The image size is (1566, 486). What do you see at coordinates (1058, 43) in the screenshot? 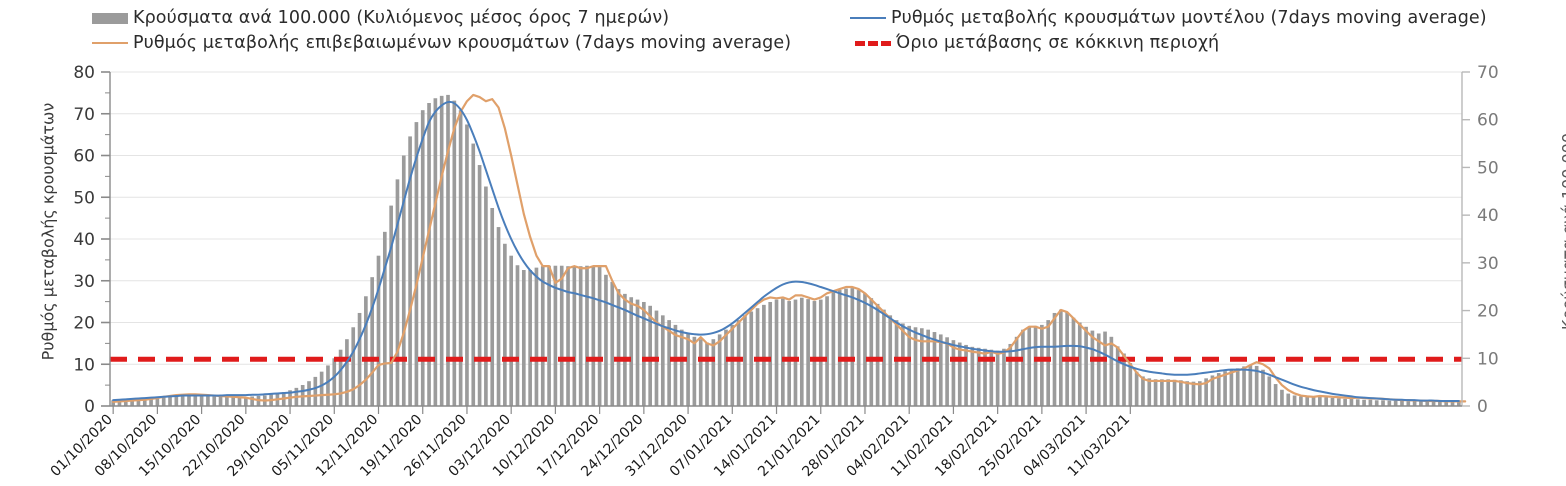
I see `legend-label-red-threshold: Όριο μετάβασης σε κόκκινη περιοχή` at bounding box center [1058, 43].